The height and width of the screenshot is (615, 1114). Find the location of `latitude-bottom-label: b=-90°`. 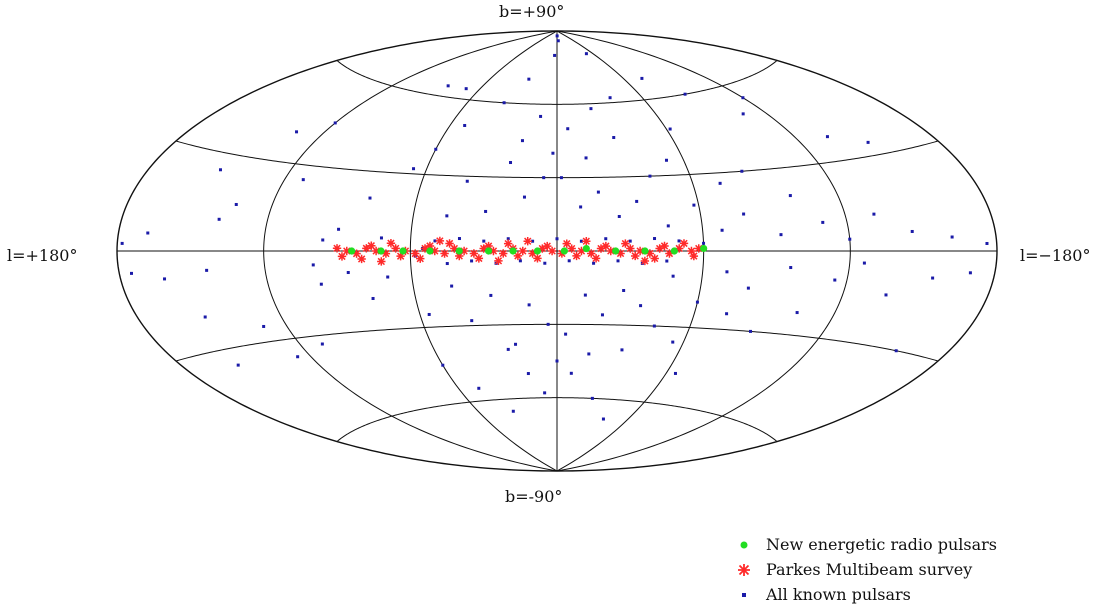

latitude-bottom-label: b=-90° is located at coordinates (534, 496).